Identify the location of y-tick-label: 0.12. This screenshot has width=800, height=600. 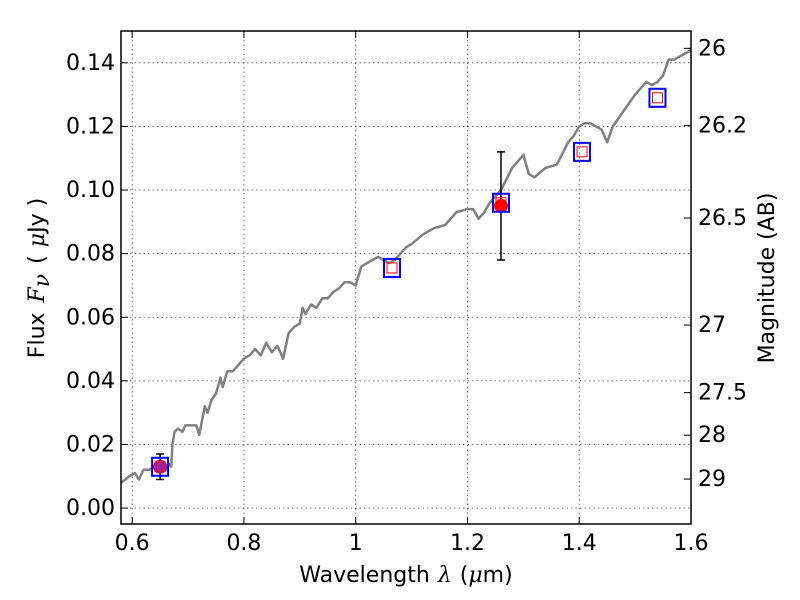
(90, 126).